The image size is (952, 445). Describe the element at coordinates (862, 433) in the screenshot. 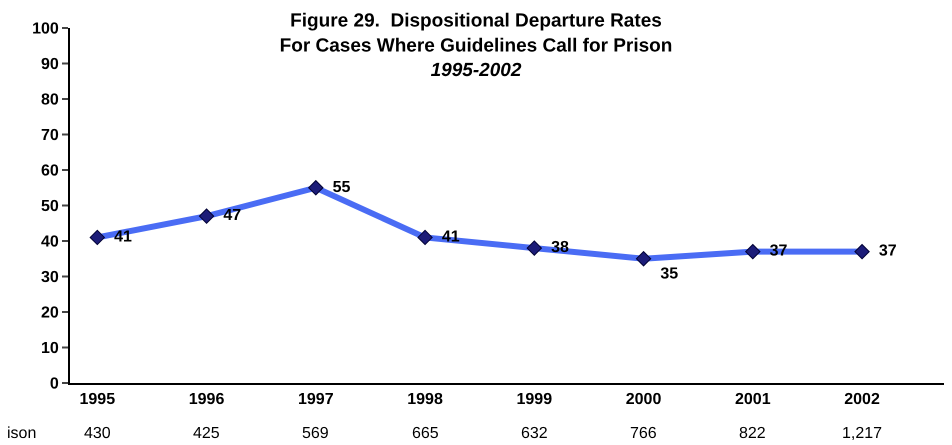

I see `text: 1,217` at that location.